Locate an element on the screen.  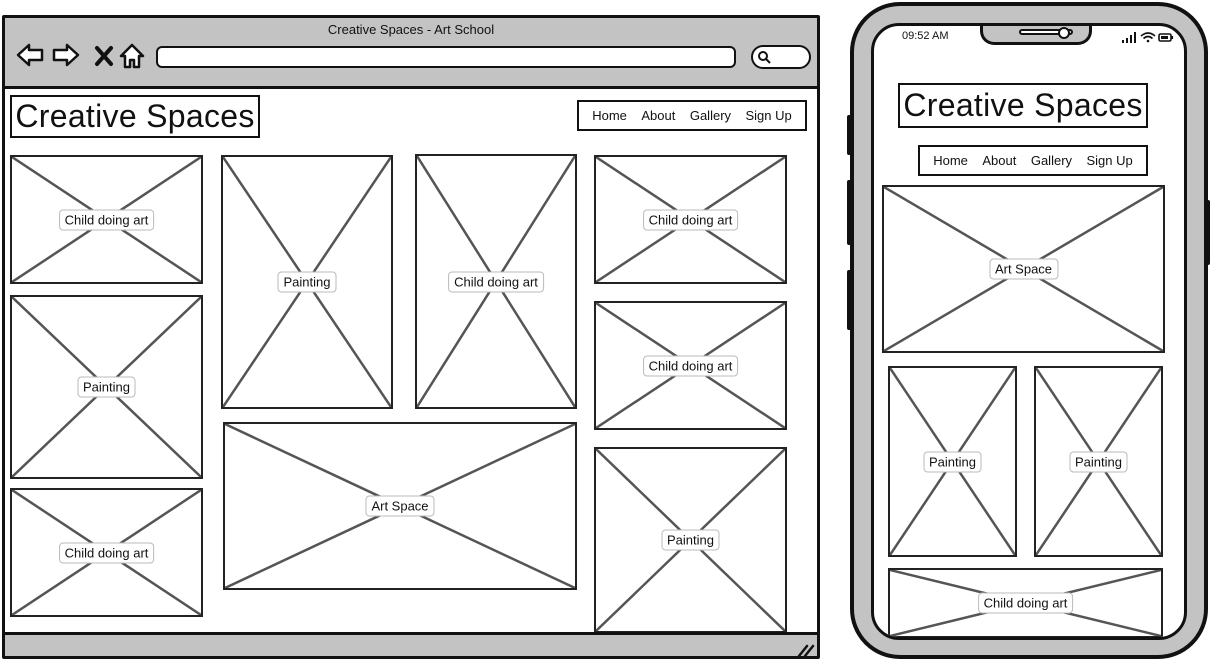
resize-grip-icon is located at coordinates (806, 650).